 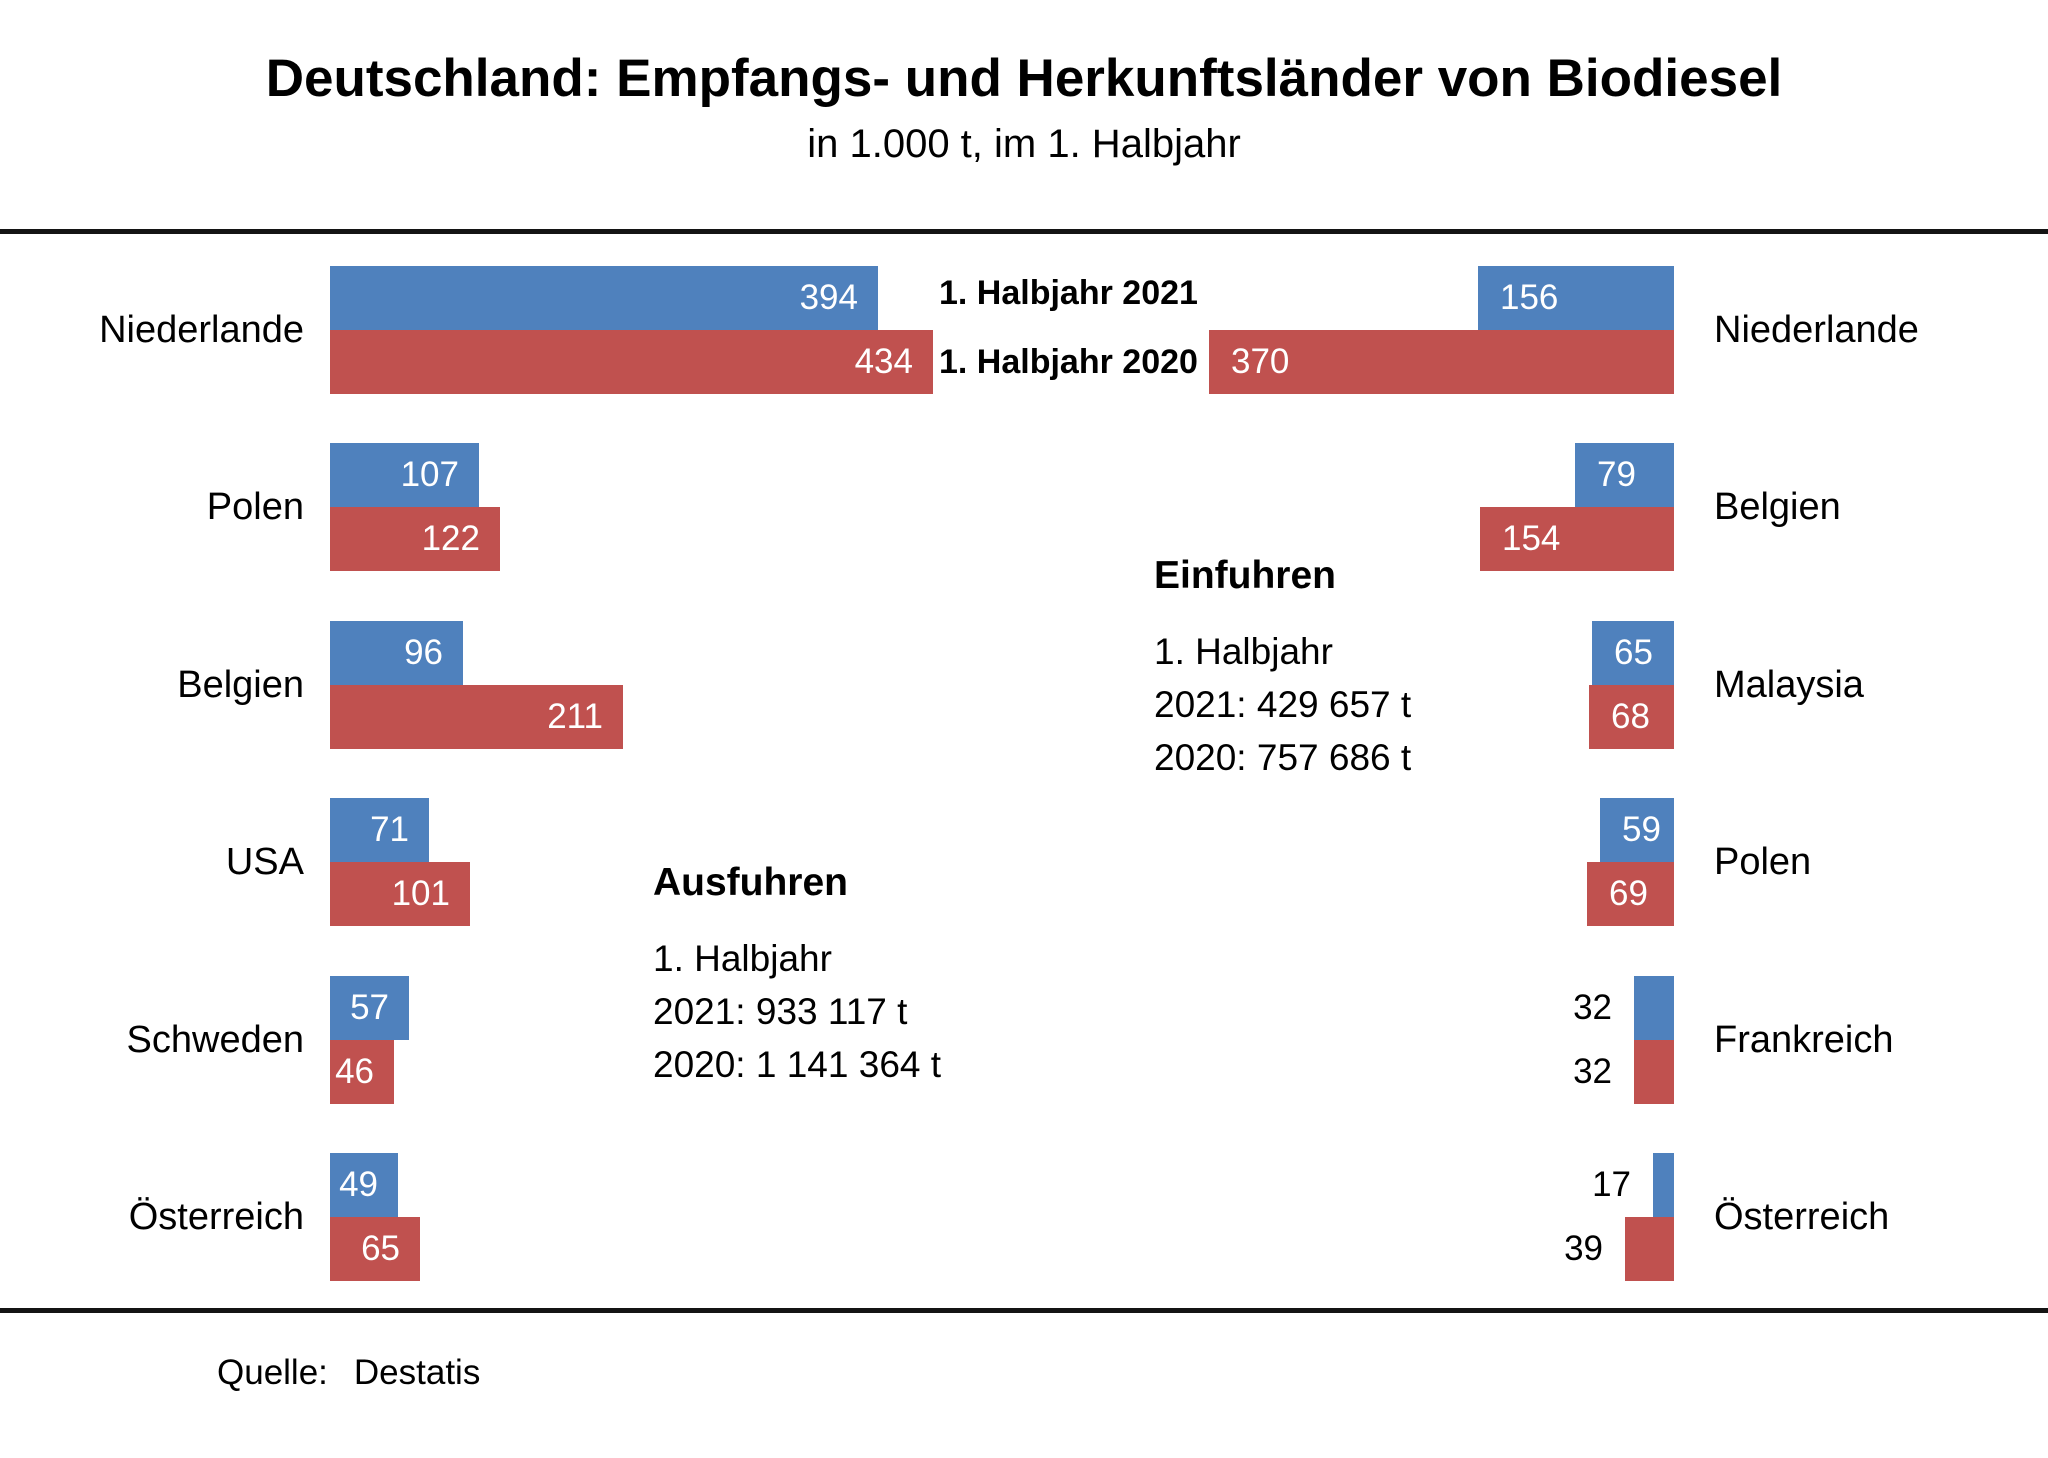 I want to click on bar-halbjahr-2021: 57, so click(x=369, y=1008).